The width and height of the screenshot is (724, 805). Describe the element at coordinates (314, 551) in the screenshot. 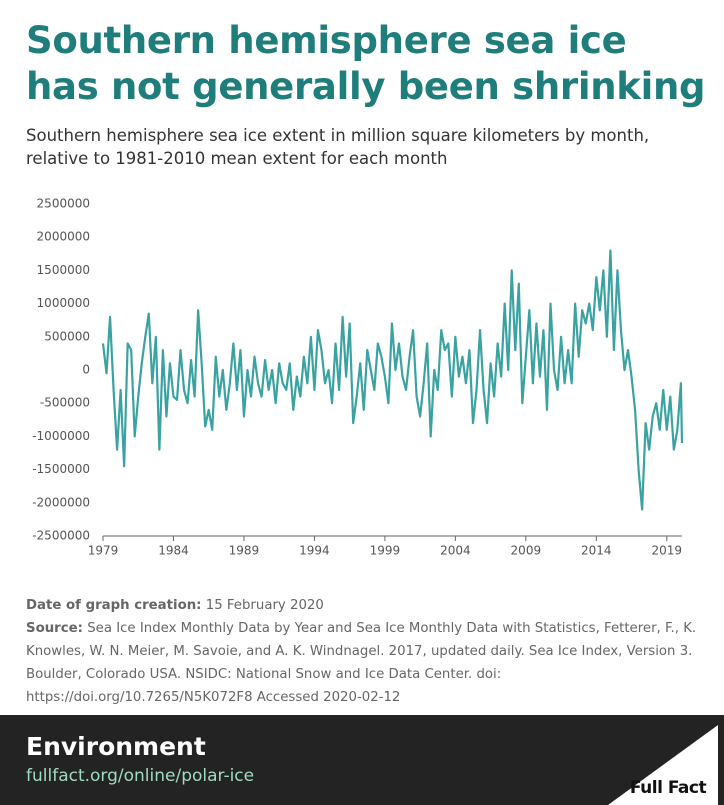

I see `x-tick-label: 1994` at that location.